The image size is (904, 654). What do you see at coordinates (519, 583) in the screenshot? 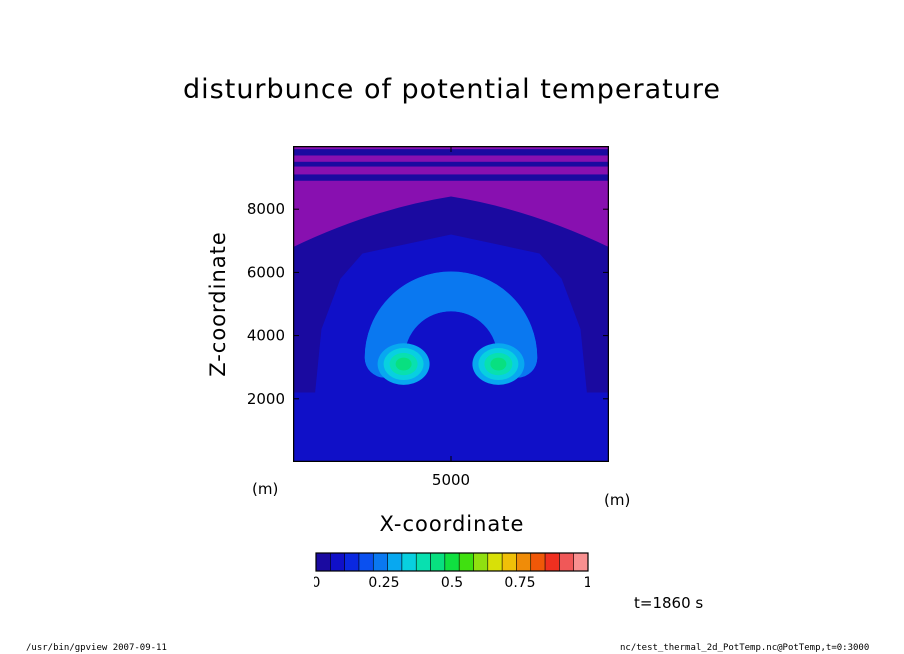
I see `colorbar-tick-label: 0.75` at bounding box center [519, 583].